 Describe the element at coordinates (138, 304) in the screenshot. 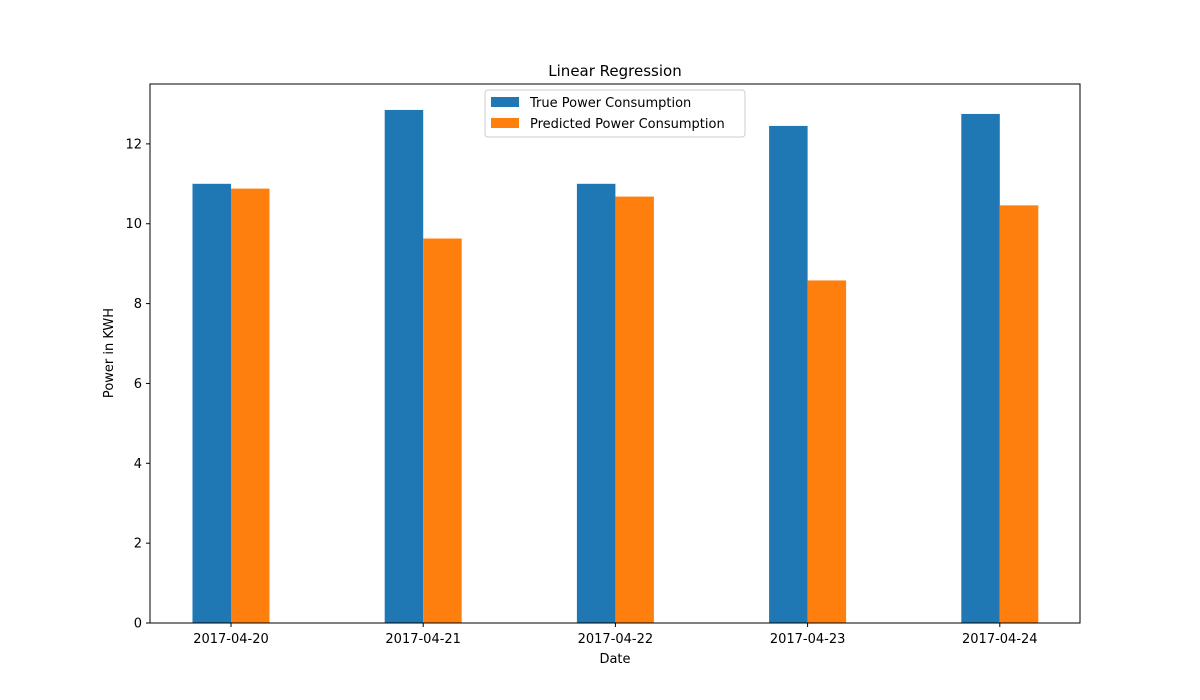

I see `y-tick-label: 8` at that location.